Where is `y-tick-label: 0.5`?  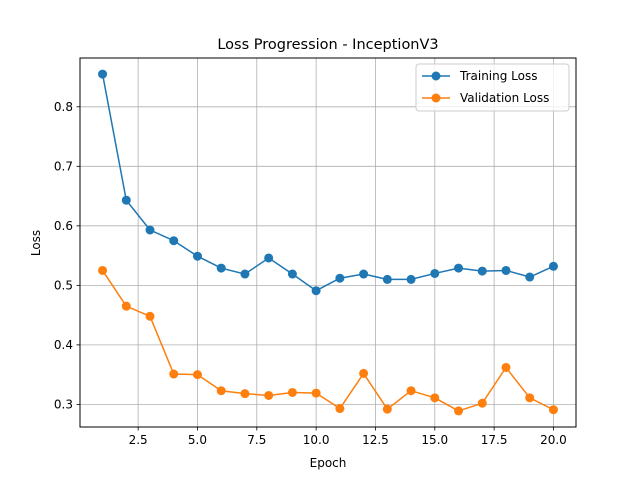
y-tick-label: 0.5 is located at coordinates (63, 285).